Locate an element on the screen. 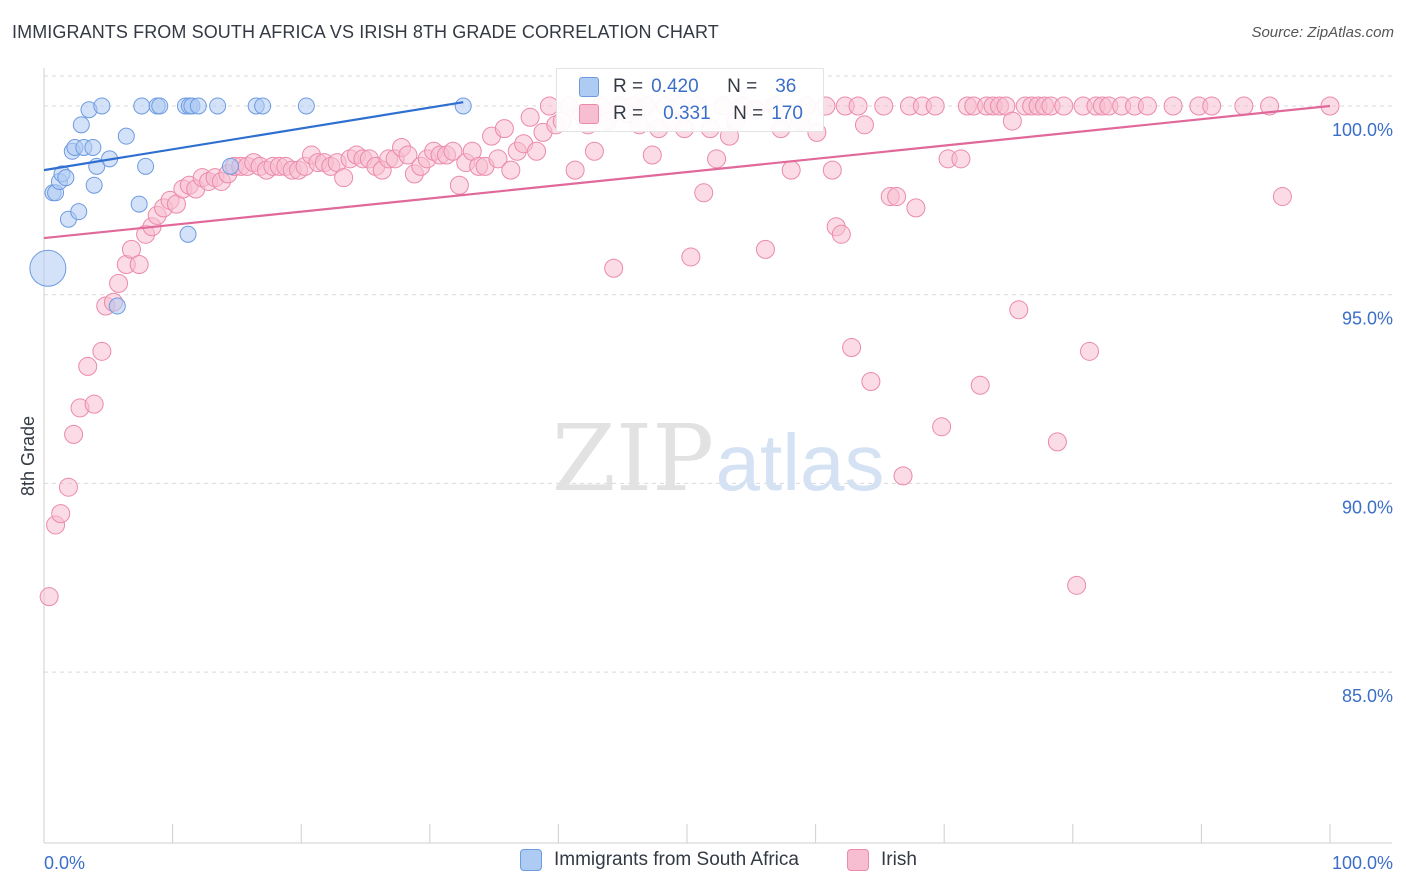  source-label: Source: ZipAtlas.com is located at coordinates (1322, 32).